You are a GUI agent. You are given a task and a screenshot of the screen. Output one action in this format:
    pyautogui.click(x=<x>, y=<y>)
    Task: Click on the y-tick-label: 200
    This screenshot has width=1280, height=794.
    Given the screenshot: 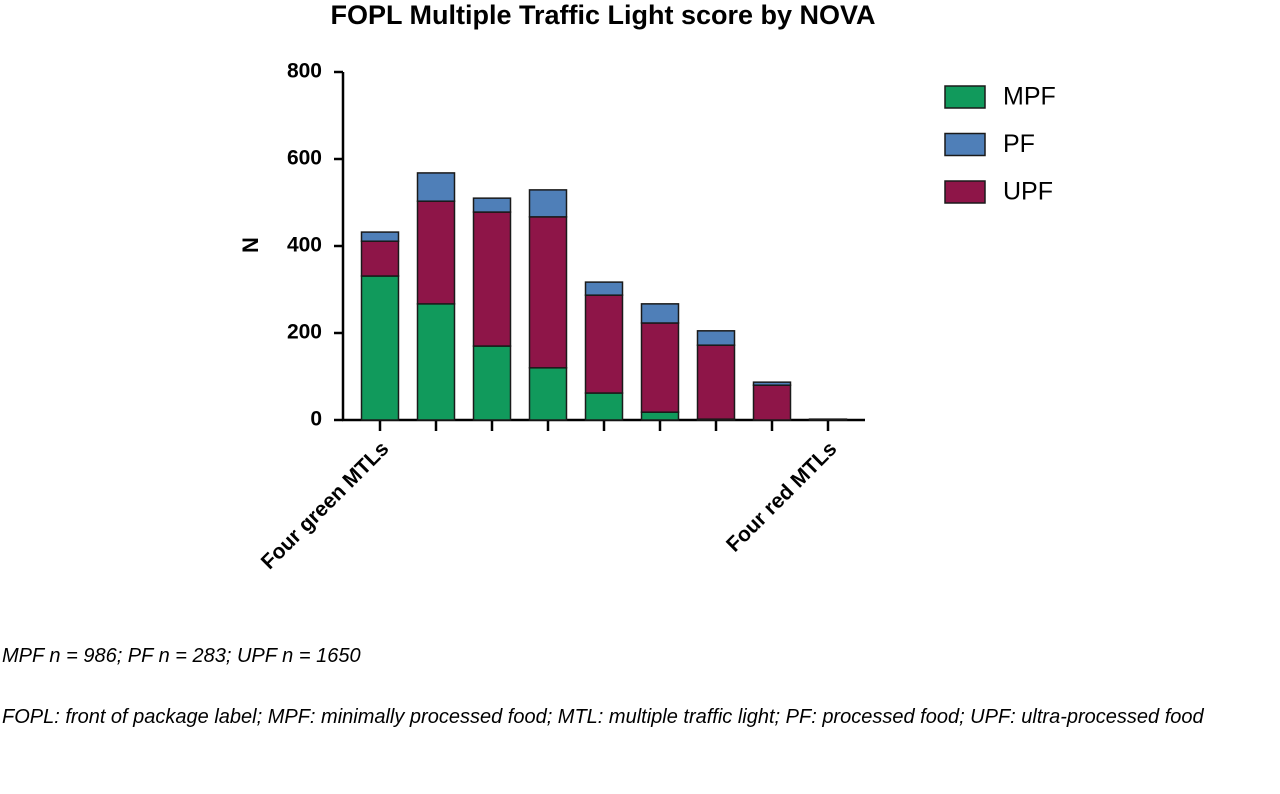 What is the action you would take?
    pyautogui.click(x=304, y=332)
    